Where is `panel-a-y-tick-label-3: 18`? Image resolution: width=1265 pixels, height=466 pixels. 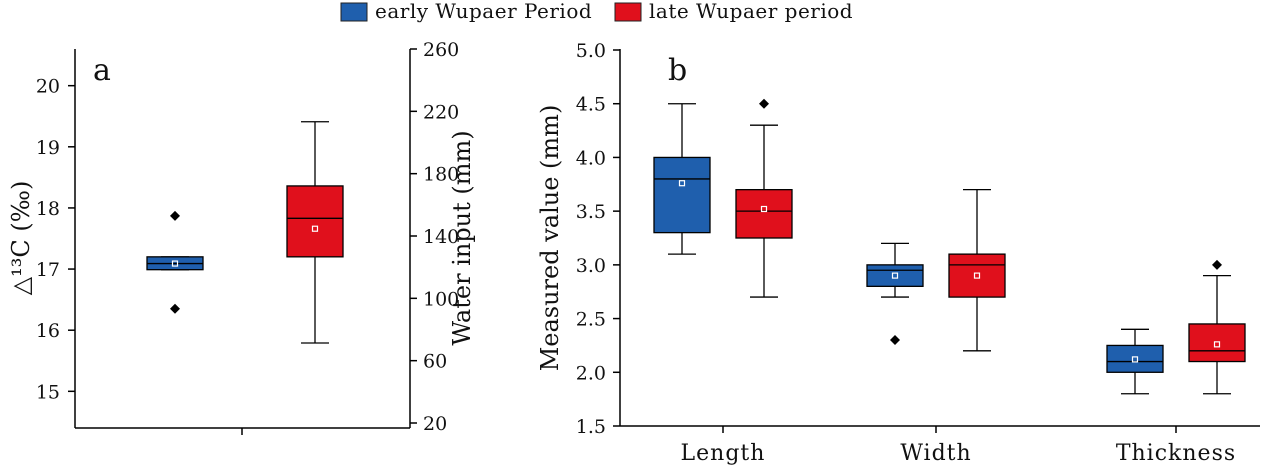
panel-a-y-tick-label-3: 18 is located at coordinates (48, 209).